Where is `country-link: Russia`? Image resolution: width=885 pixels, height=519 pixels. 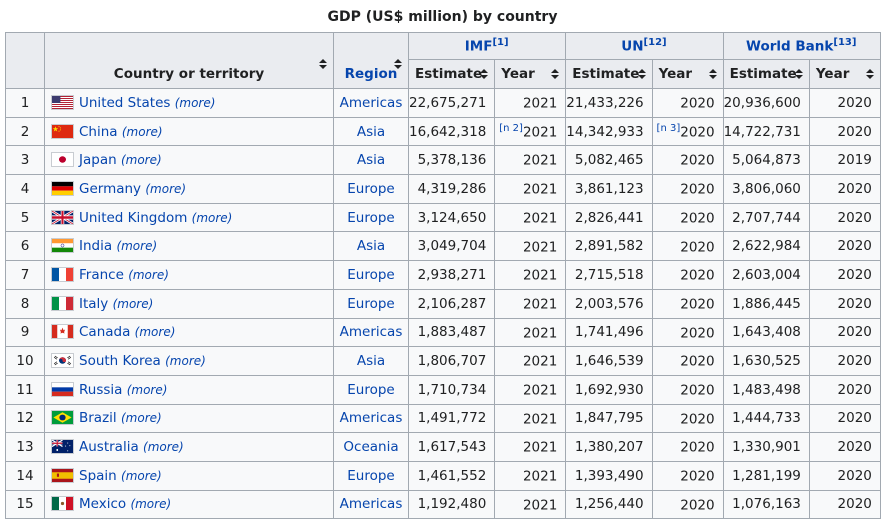
country-link: Russia is located at coordinates (101, 389).